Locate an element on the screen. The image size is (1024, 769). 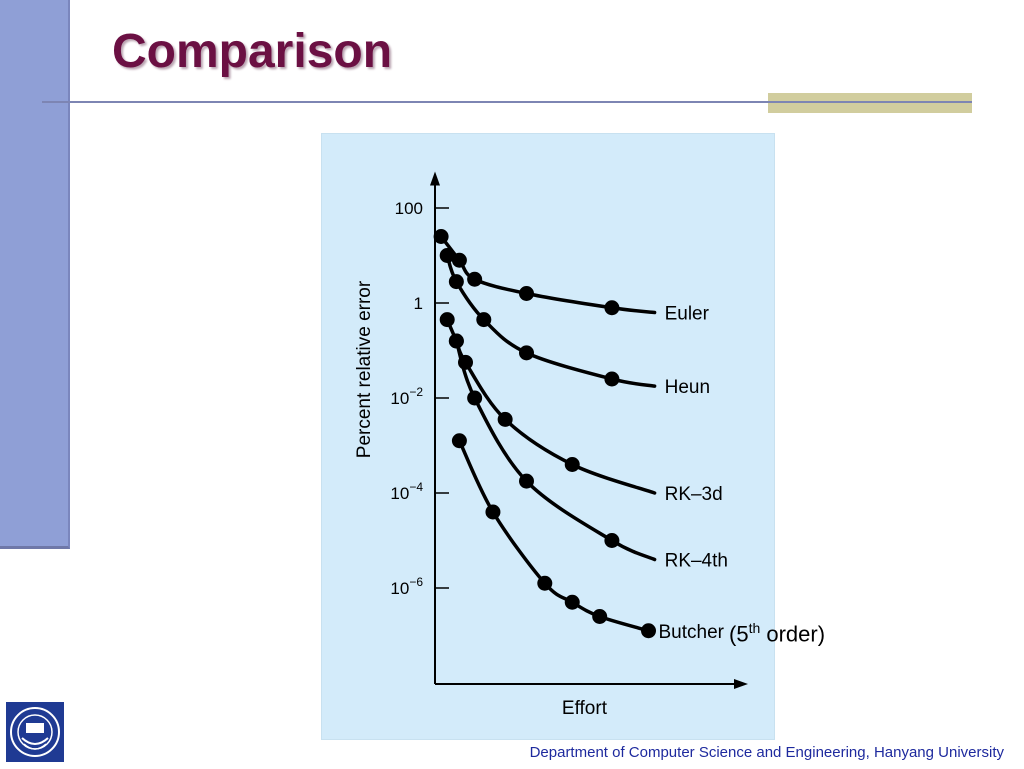
y-tick-label: 1 is located at coordinates (418, 303).